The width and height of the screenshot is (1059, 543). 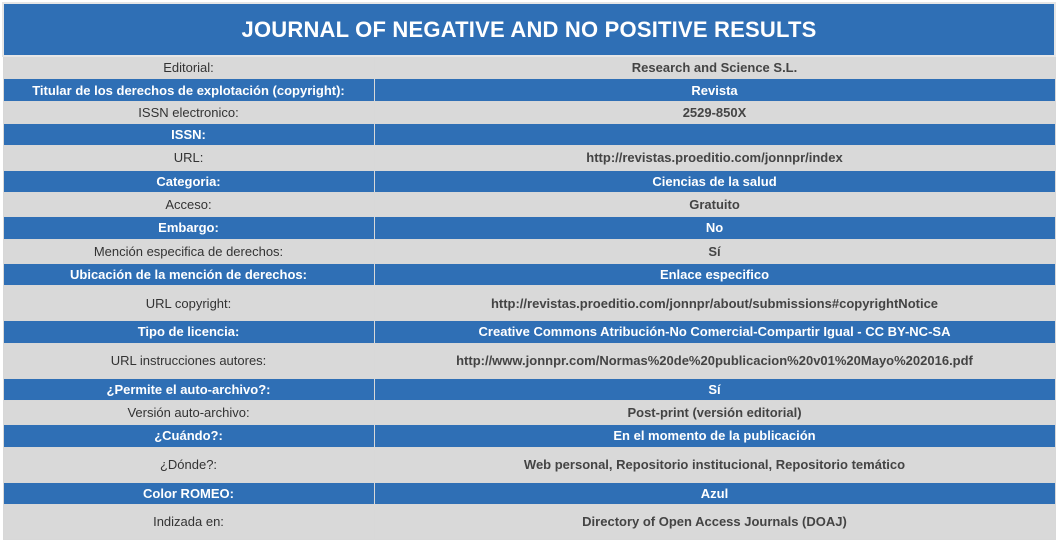 What do you see at coordinates (188, 67) in the screenshot?
I see `row-label: Editorial:` at bounding box center [188, 67].